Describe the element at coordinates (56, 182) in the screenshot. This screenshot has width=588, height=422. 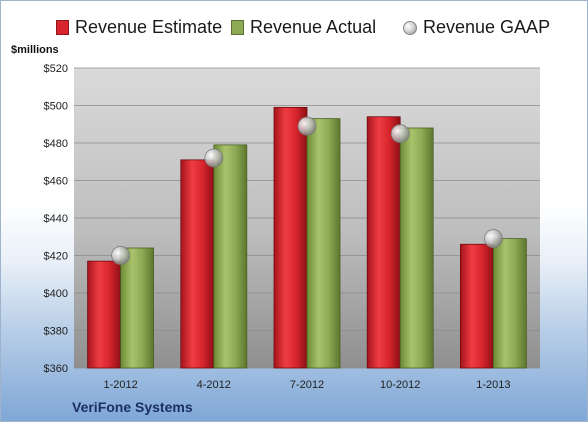
I see `y-tick-label: $460` at that location.